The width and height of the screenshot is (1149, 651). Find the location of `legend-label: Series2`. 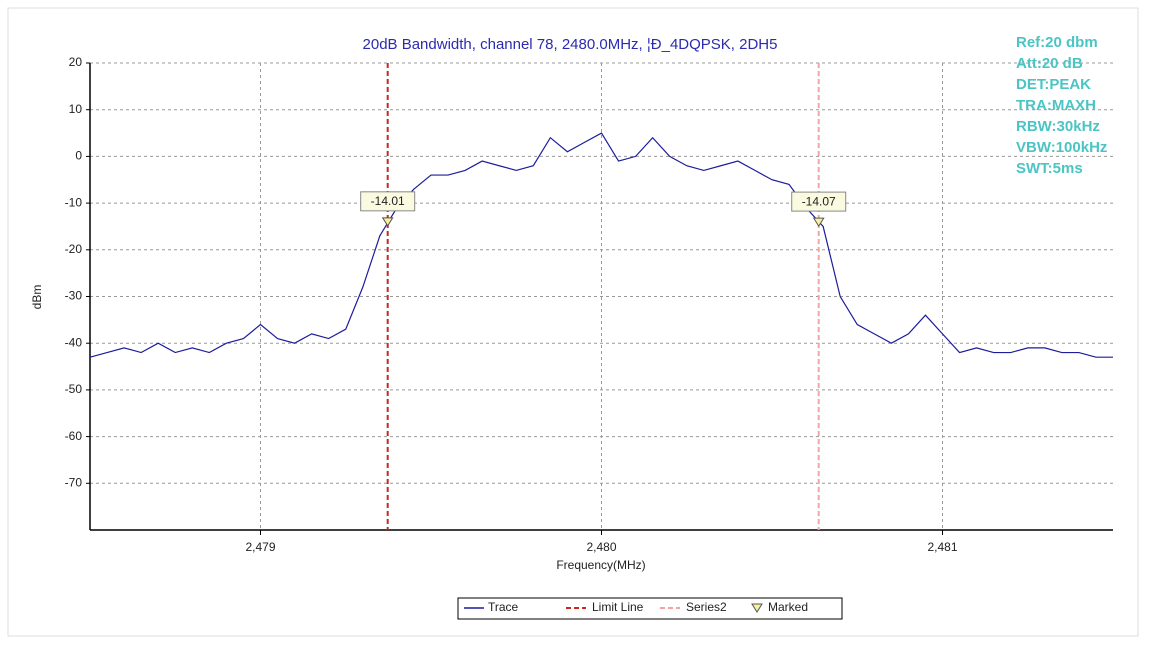

legend-label: Series2 is located at coordinates (706, 607).